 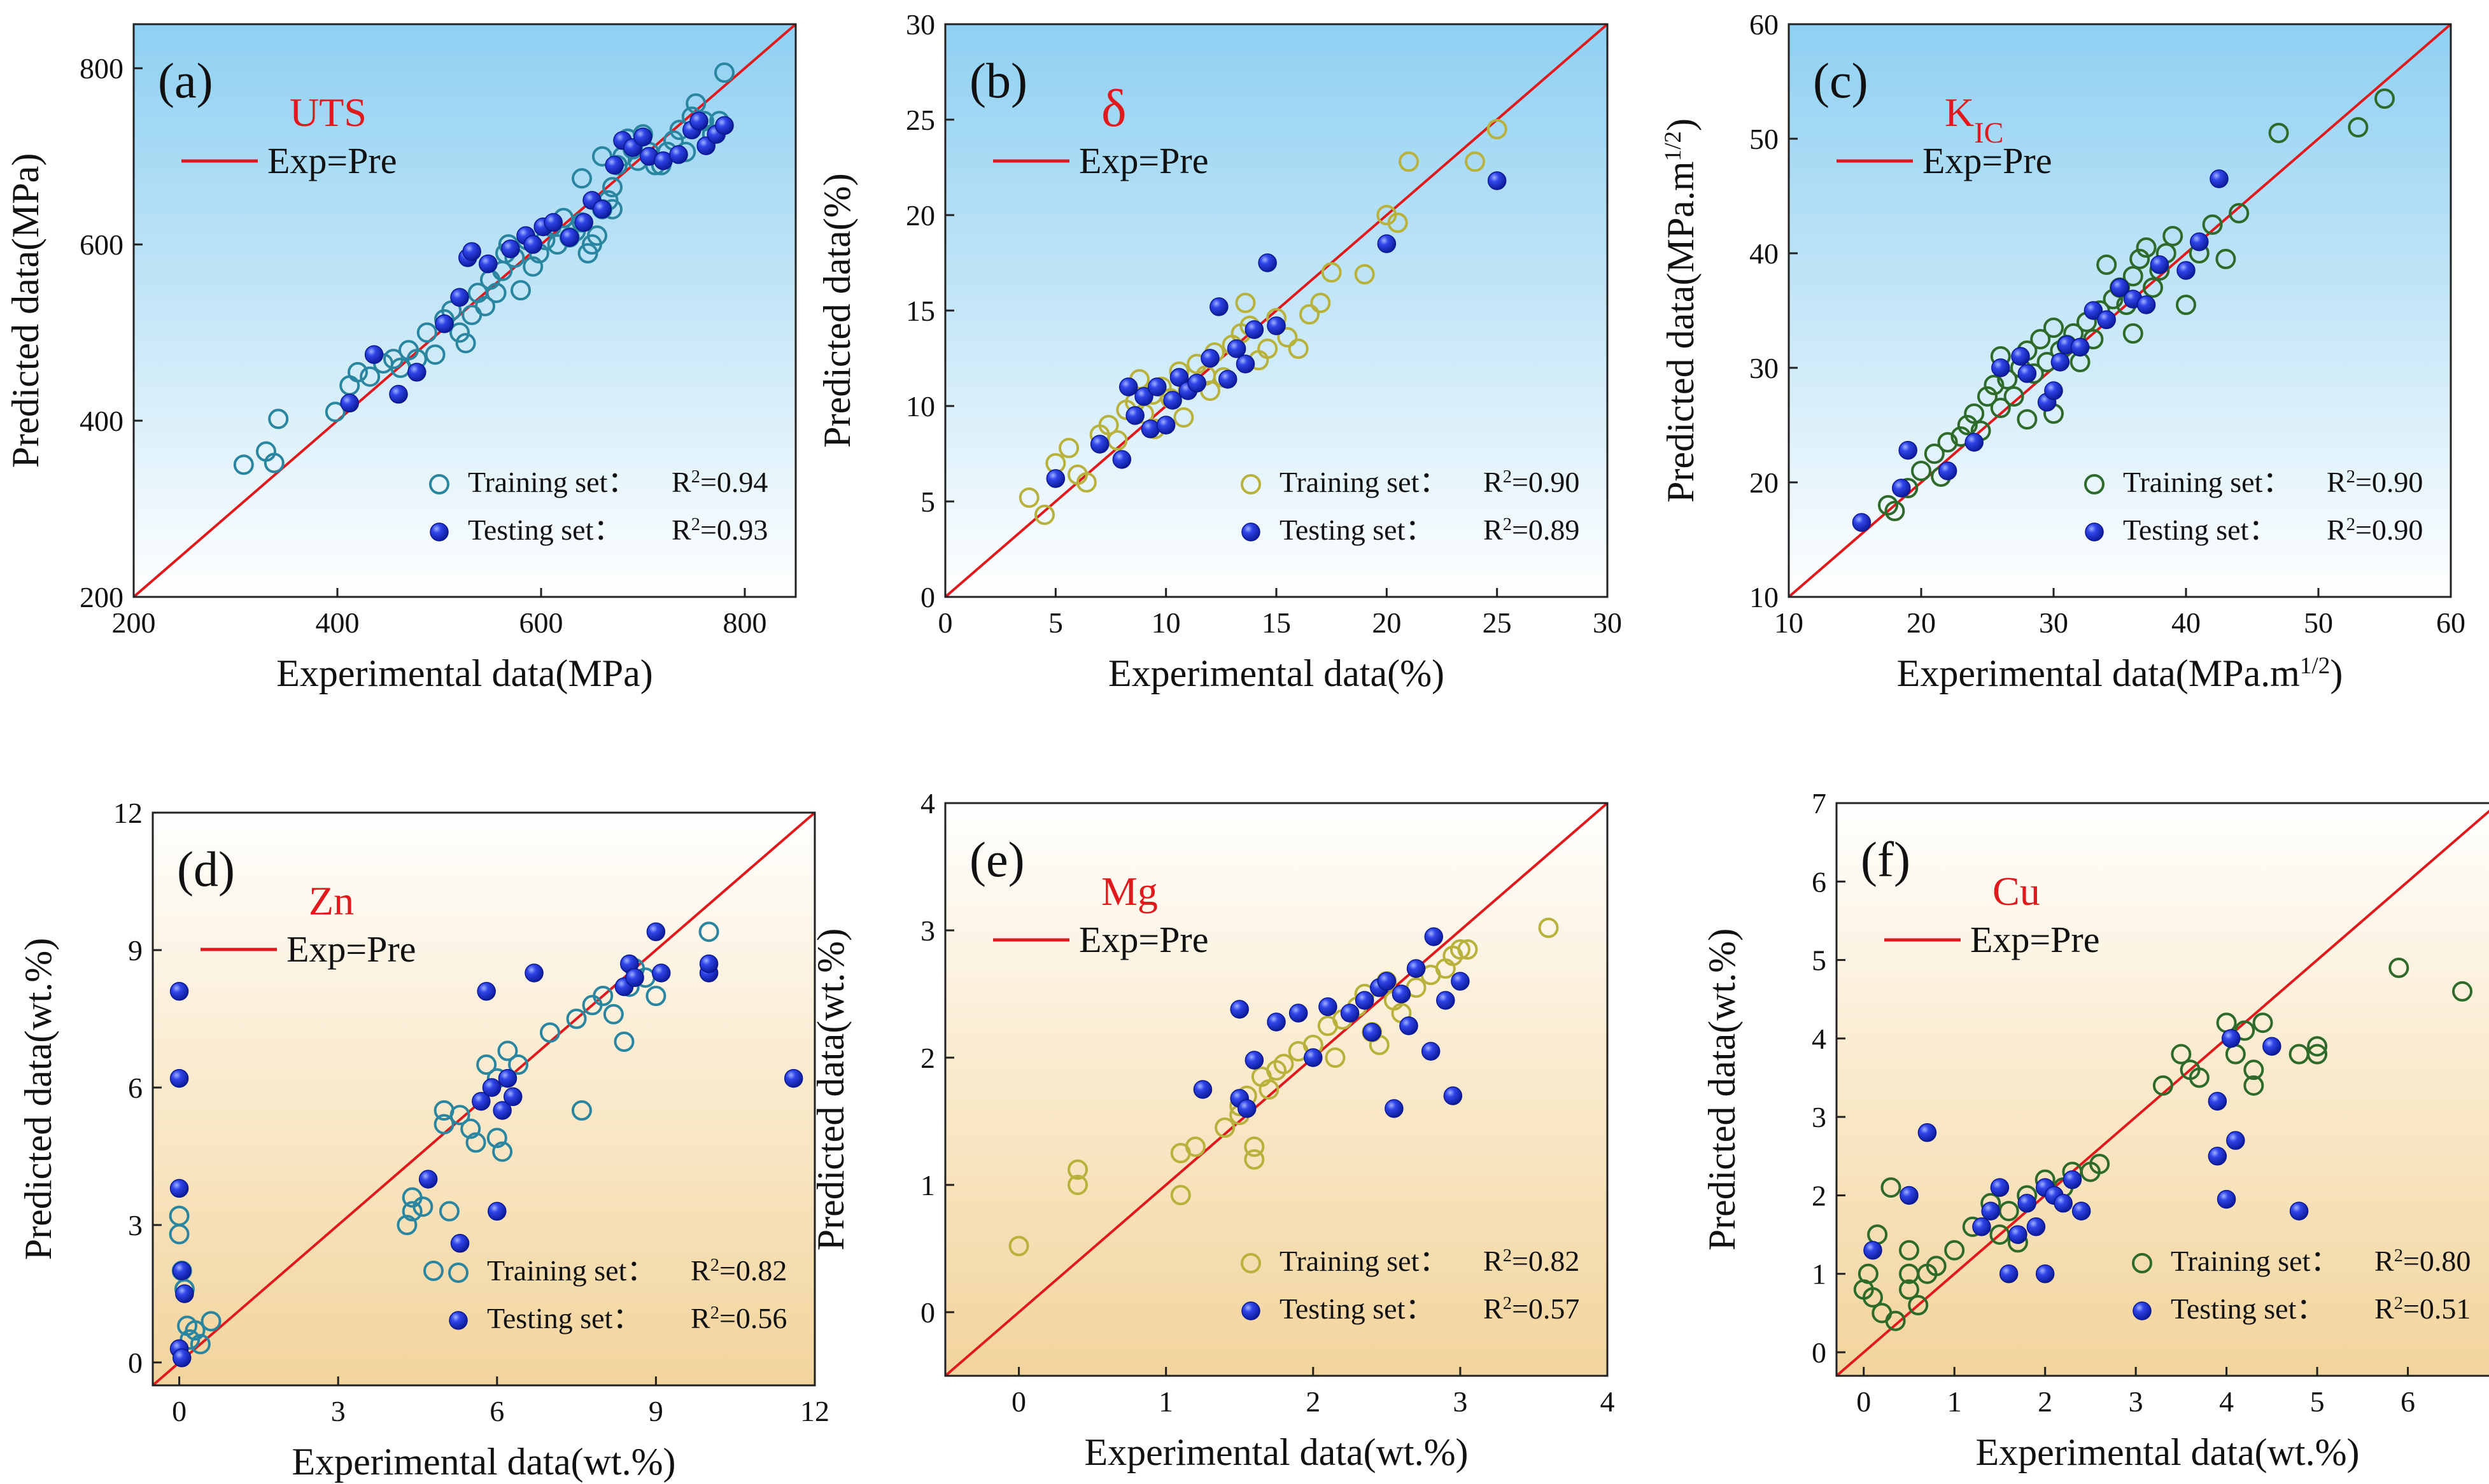 What do you see at coordinates (1681, 332) in the screenshot?
I see `y-axis-label-part: Predicted data(MPa.m` at bounding box center [1681, 332].